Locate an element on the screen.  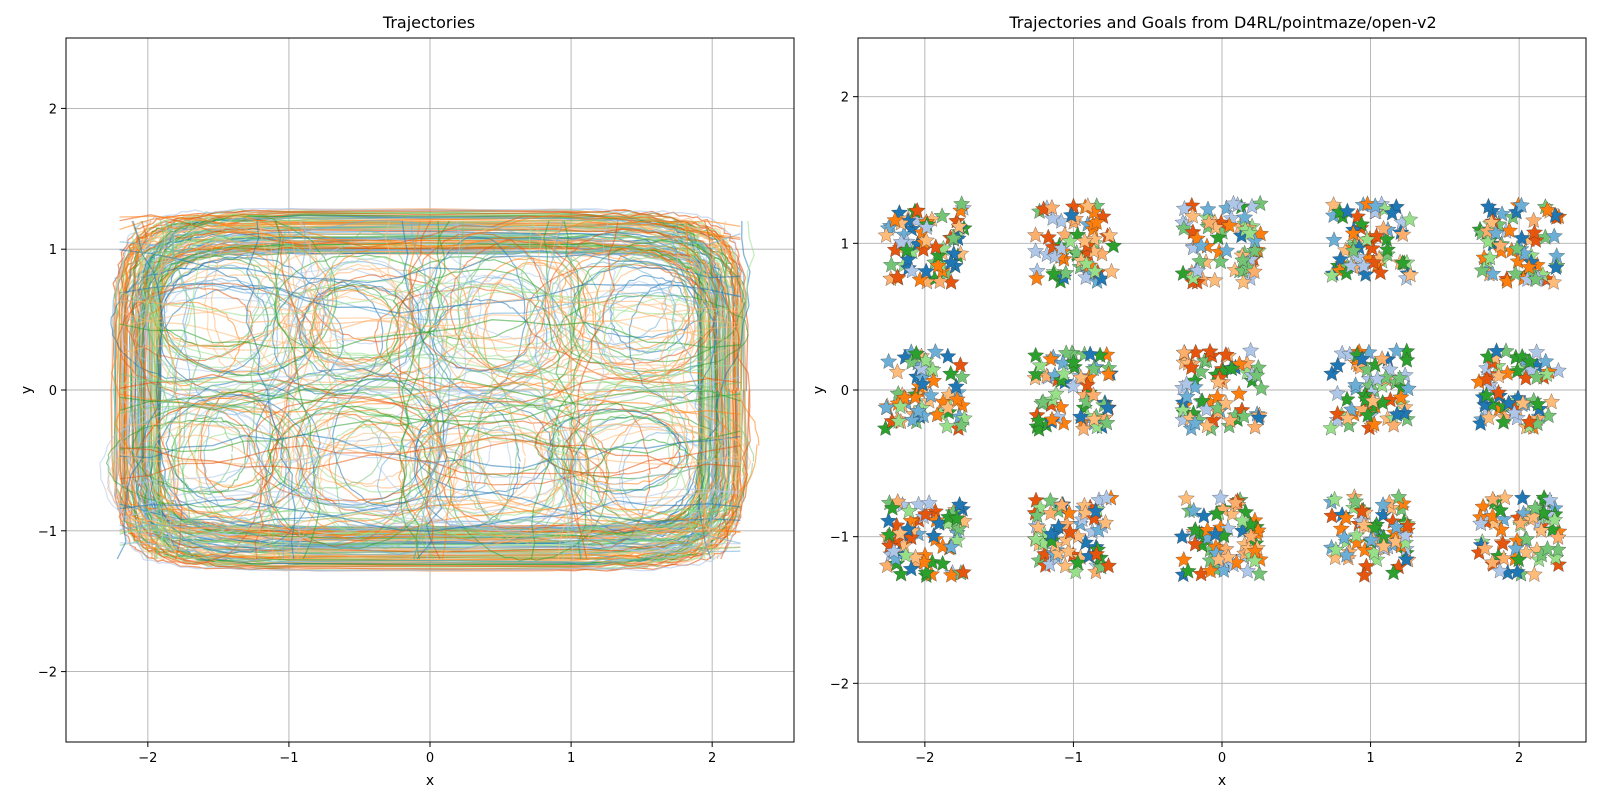
x-tick-label: 0 is located at coordinates (1222, 758).